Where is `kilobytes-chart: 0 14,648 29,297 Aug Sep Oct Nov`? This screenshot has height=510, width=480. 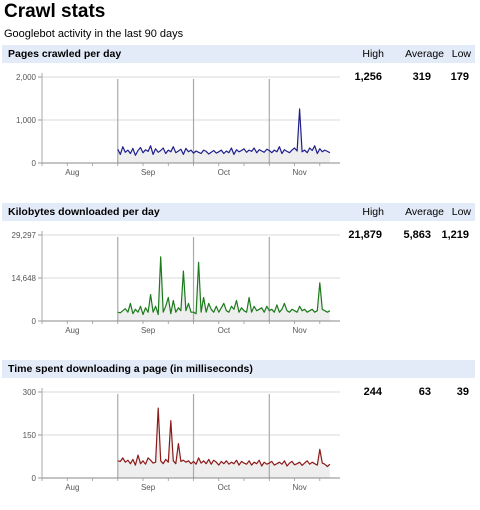
kilobytes-chart: 0 14,648 29,297 Aug Sep Oct Nov is located at coordinates (176, 283).